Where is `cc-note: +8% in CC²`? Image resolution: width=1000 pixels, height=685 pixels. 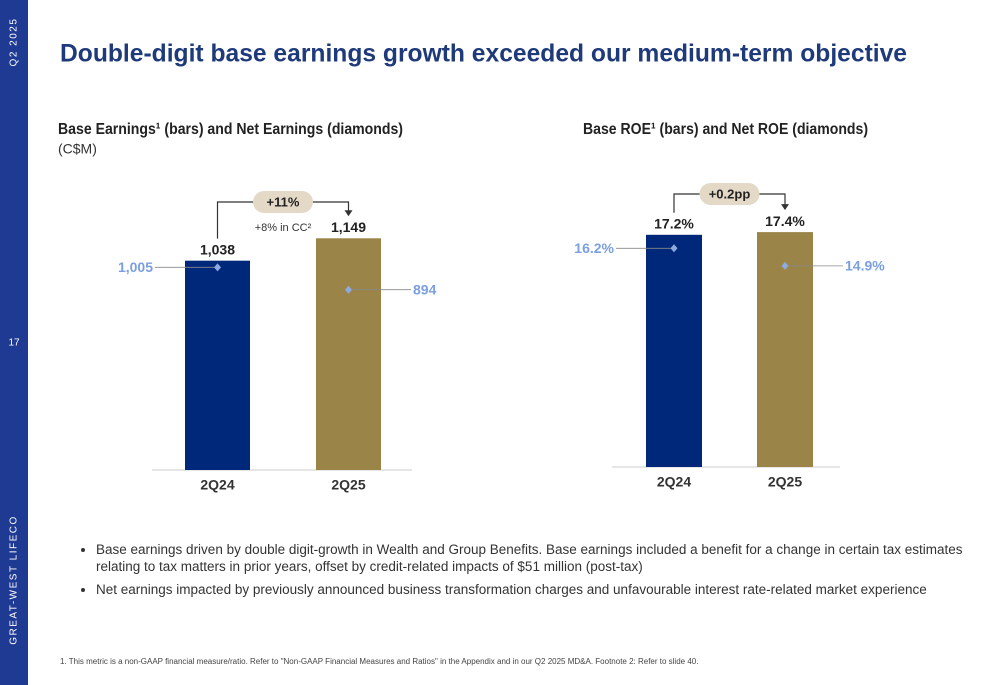 cc-note: +8% in CC² is located at coordinates (283, 228).